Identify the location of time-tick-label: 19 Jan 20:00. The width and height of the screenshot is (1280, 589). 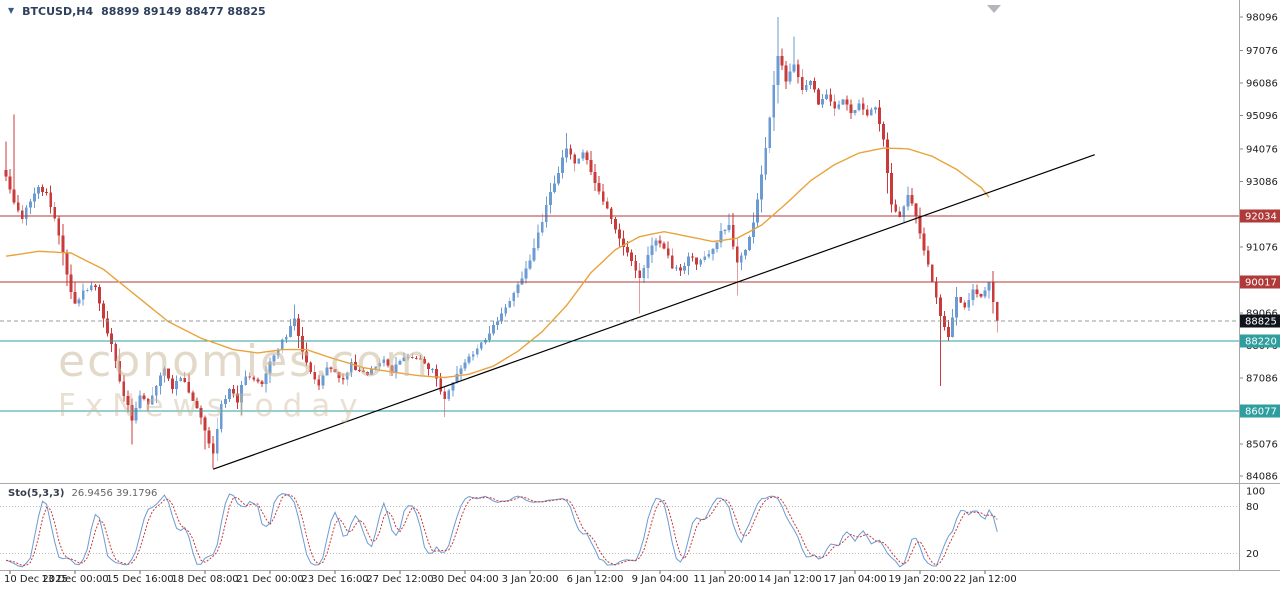
(919, 579).